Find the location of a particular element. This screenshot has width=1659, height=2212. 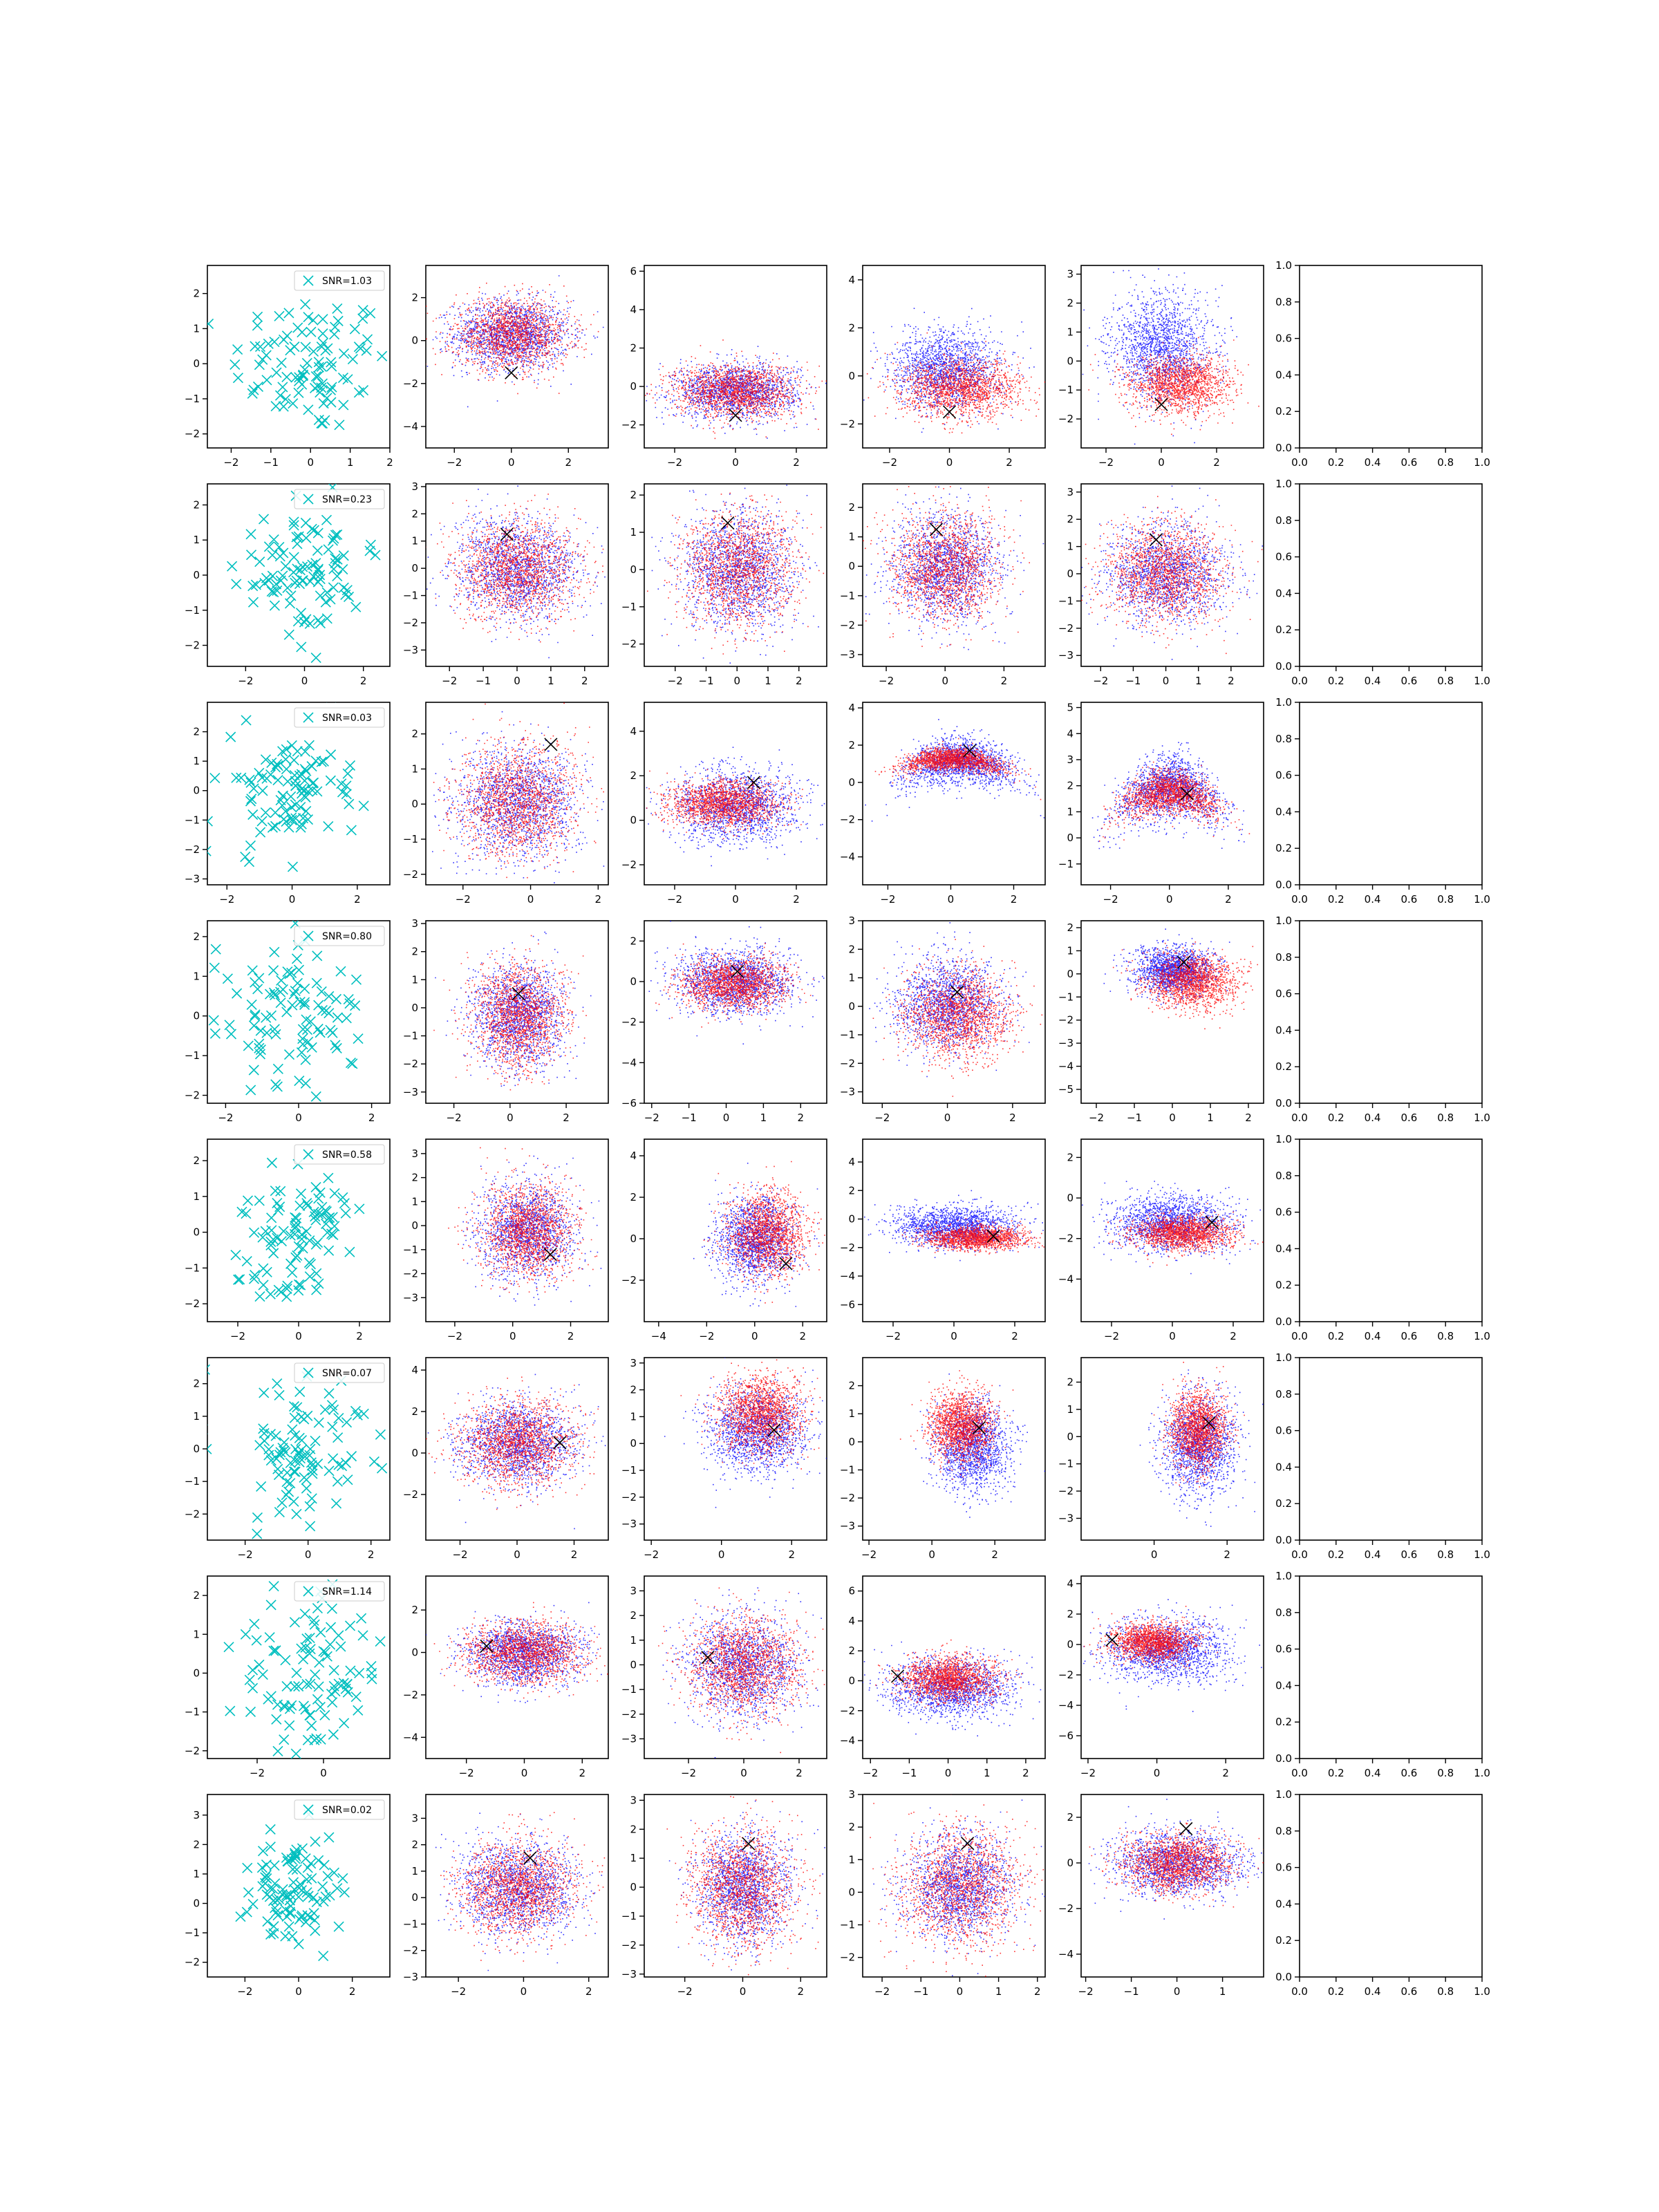

legend-label: SNR=1.03 is located at coordinates (347, 281).